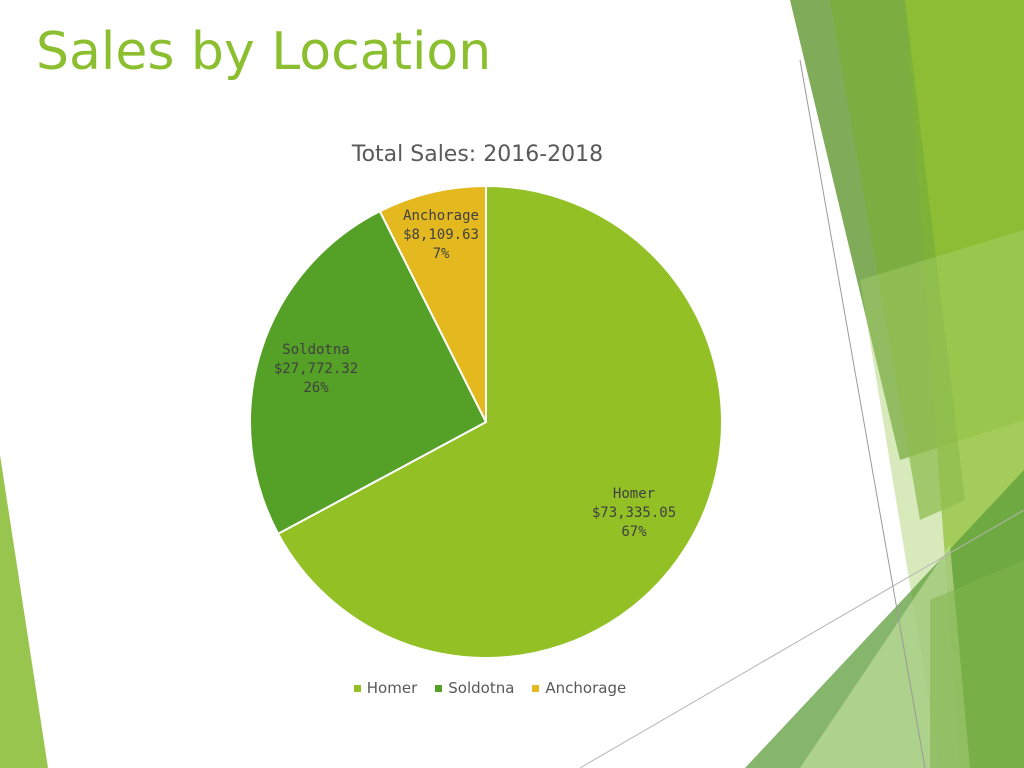 The height and width of the screenshot is (768, 1024). Describe the element at coordinates (586, 688) in the screenshot. I see `legend-label: Anchorage` at that location.